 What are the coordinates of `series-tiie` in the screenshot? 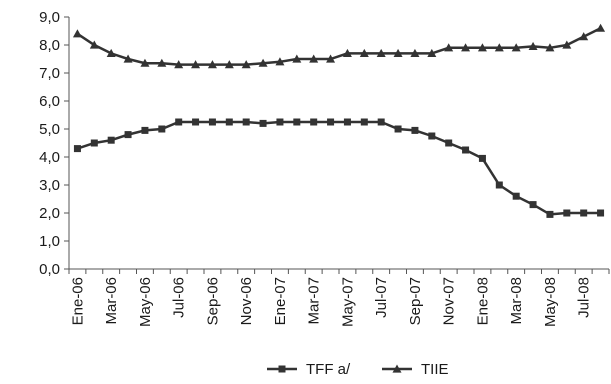 It's located at (339, 46).